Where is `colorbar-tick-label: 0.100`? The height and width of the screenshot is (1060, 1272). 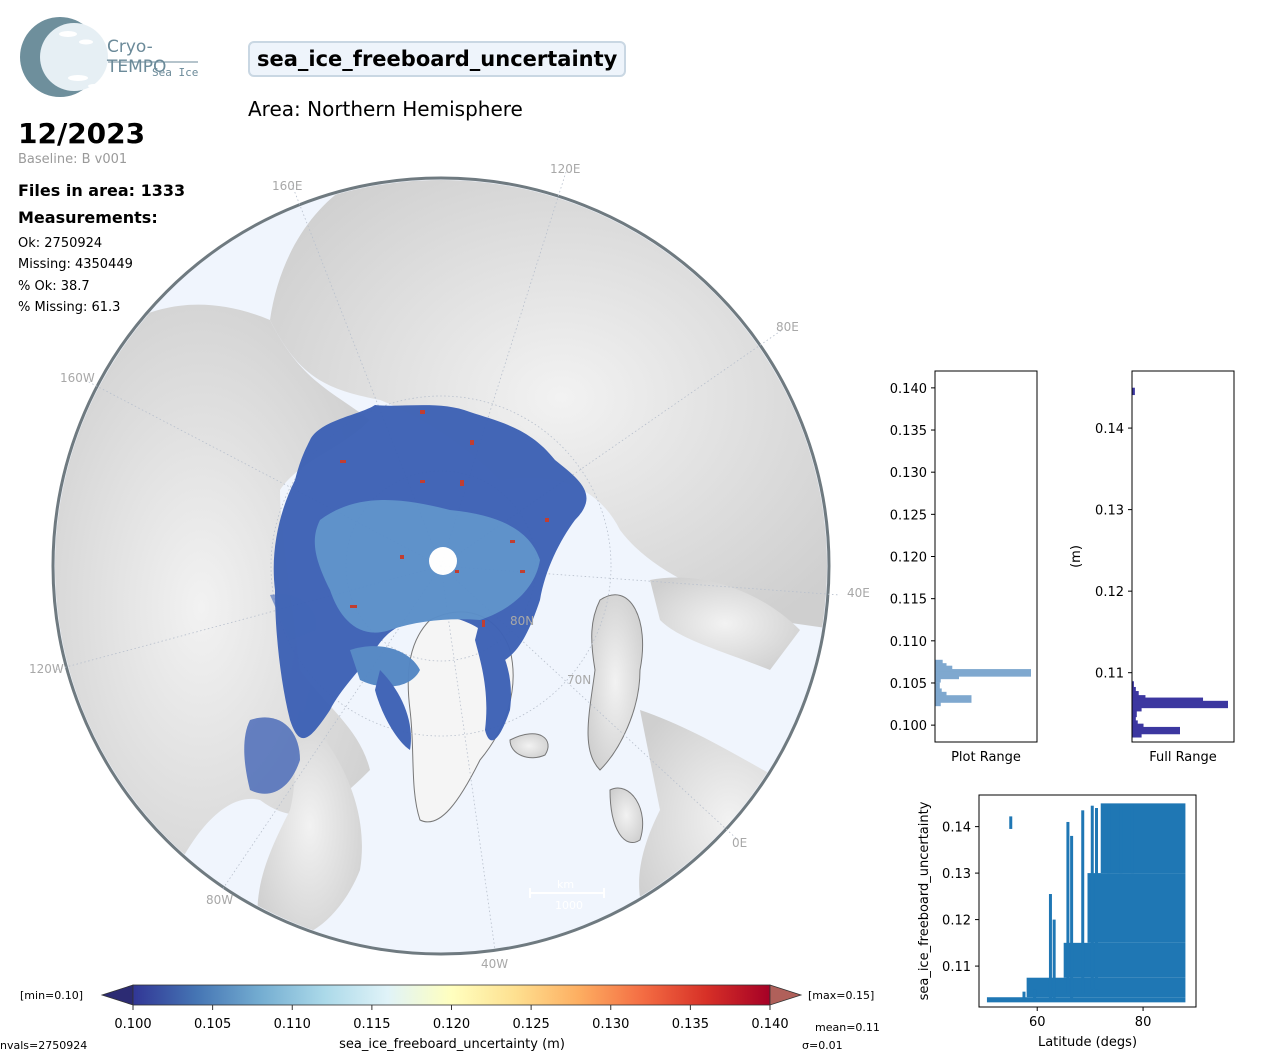 colorbar-tick-label: 0.100 is located at coordinates (132, 1024).